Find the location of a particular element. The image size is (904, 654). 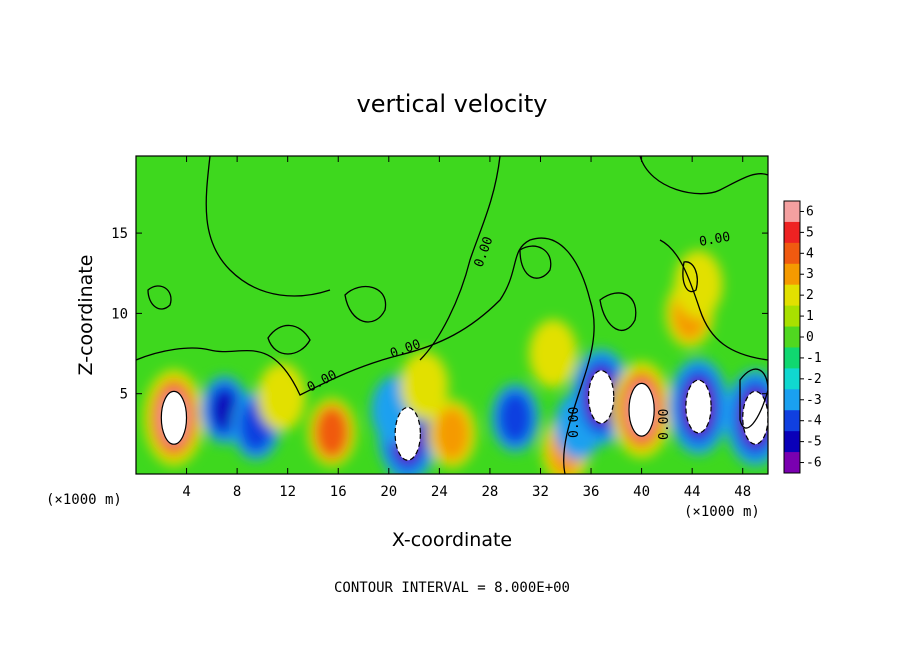

colorbar-tick-label: 1 is located at coordinates (810, 316).